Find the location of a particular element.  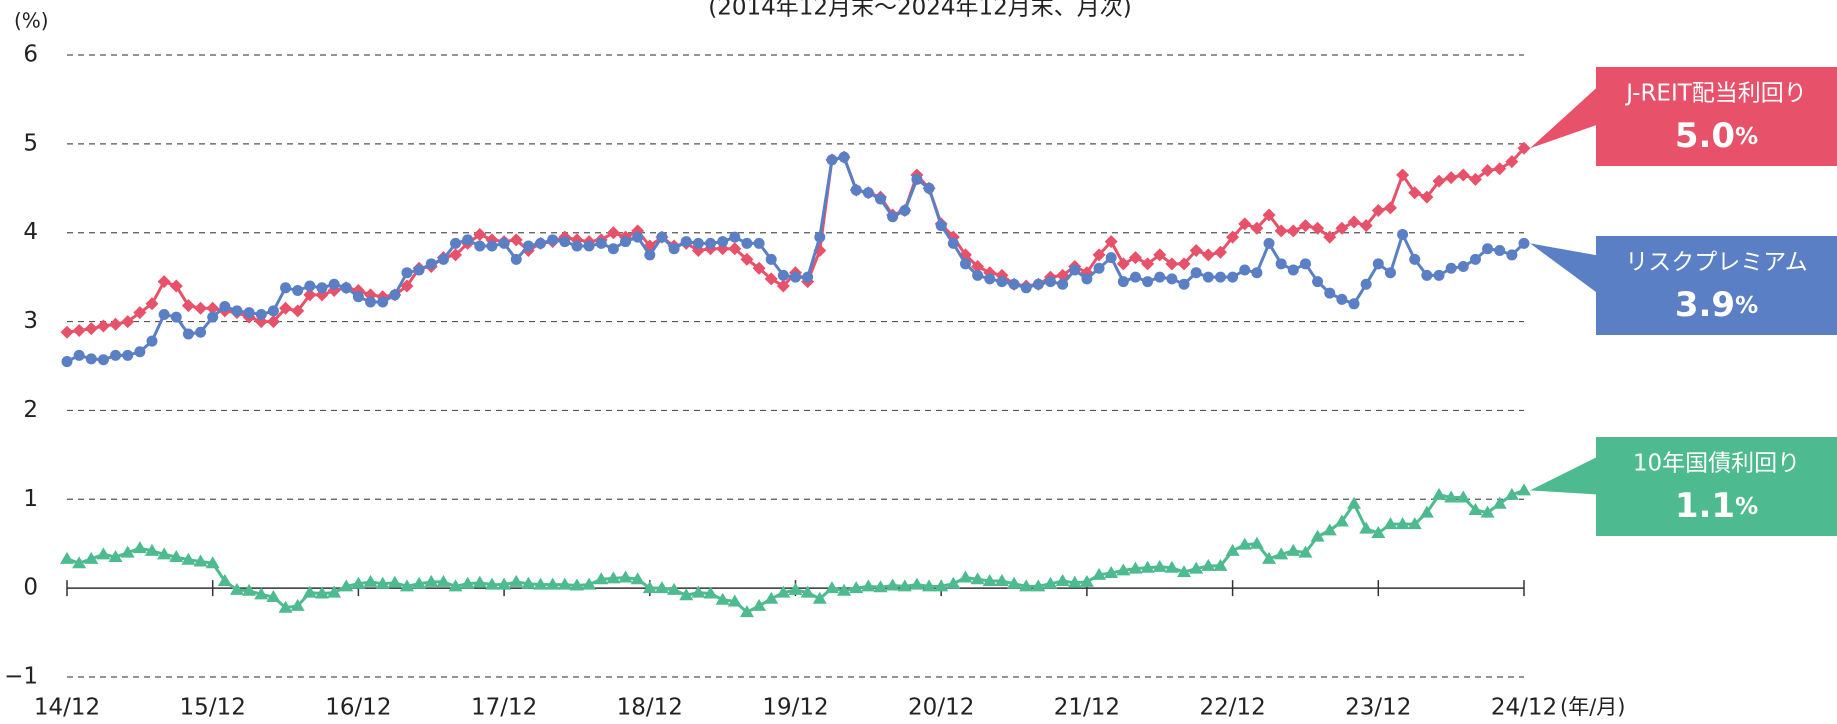

x-tick-label: 17/12 is located at coordinates (504, 708).